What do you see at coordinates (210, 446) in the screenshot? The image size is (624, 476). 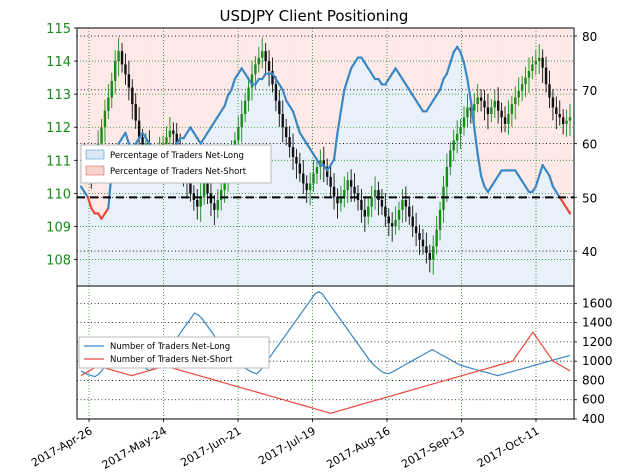 I see `date-axis-label: 2017-Jun-21` at bounding box center [210, 446].